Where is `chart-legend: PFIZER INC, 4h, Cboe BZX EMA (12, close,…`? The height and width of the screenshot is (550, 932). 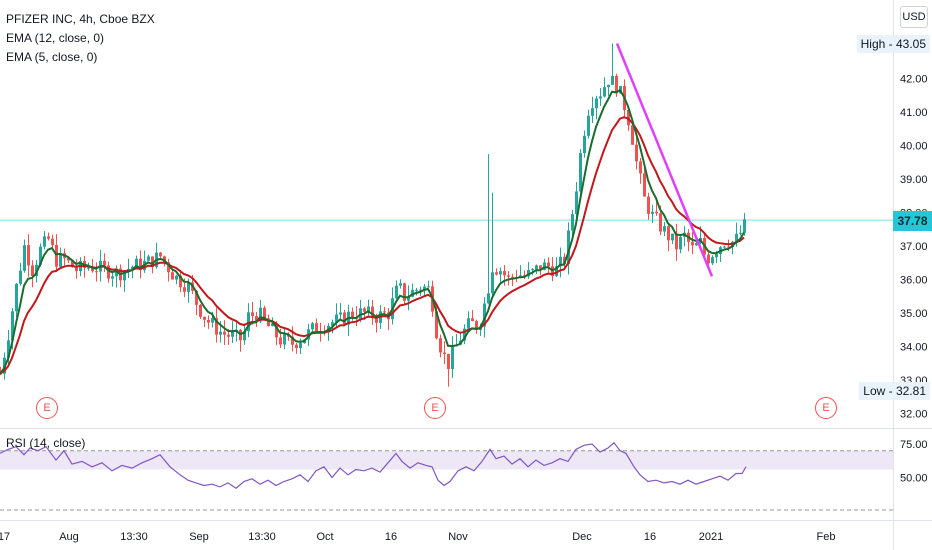 chart-legend: PFIZER INC, 4h, Cboe BZX EMA (12, close,… is located at coordinates (80, 38).